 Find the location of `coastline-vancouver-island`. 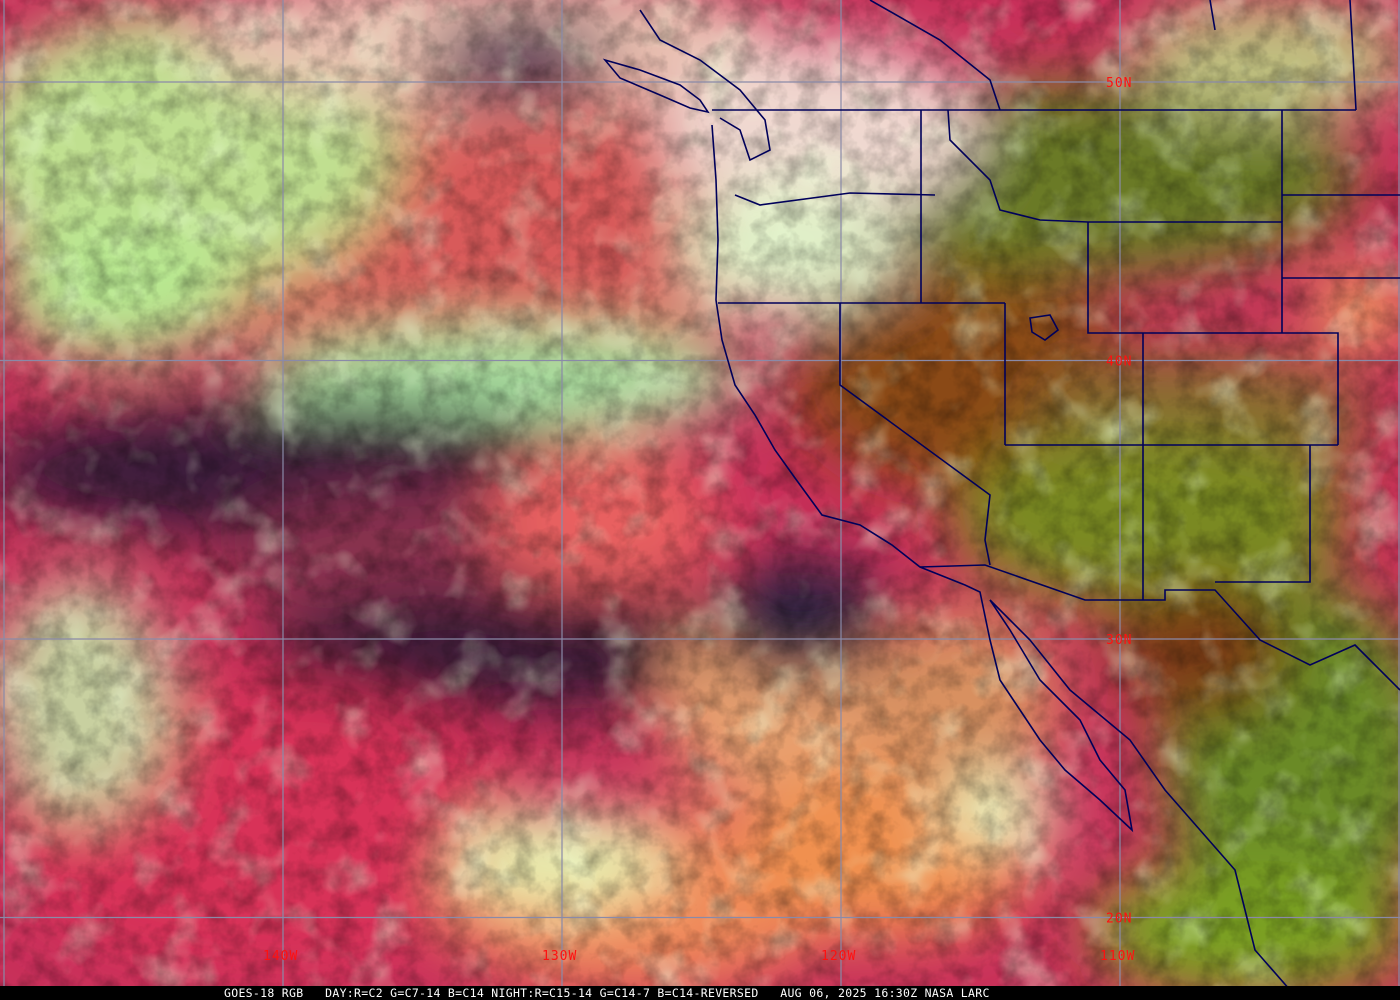

coastline-vancouver-island is located at coordinates (656, 86).